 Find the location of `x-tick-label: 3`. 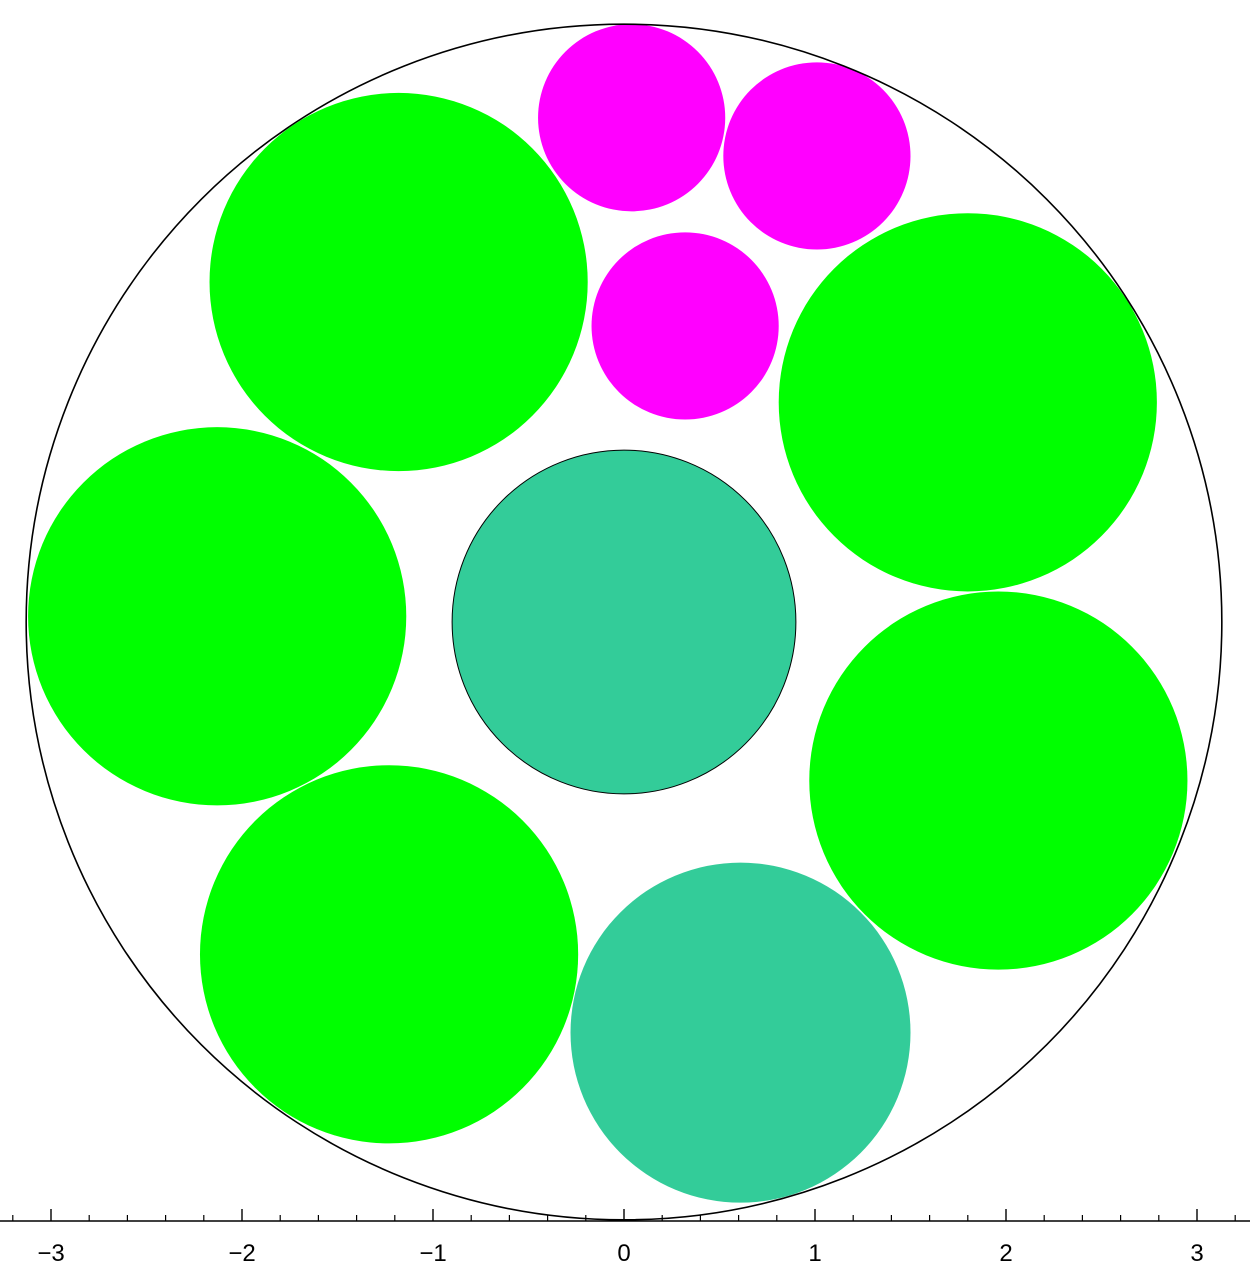

x-tick-label: 3 is located at coordinates (1196, 1253).